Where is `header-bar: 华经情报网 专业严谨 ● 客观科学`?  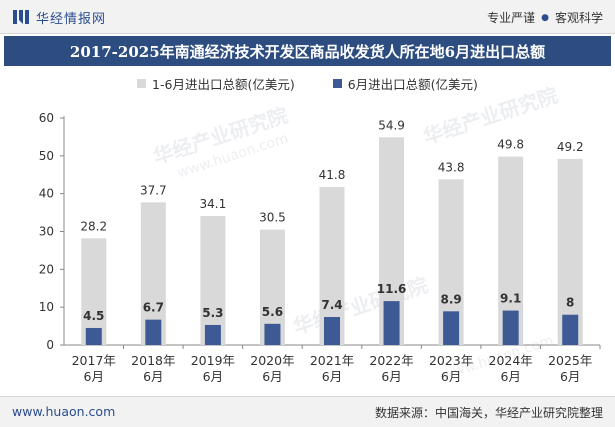
header-bar: 华经情报网 专业严谨 ● 客观科学 is located at coordinates (307, 17).